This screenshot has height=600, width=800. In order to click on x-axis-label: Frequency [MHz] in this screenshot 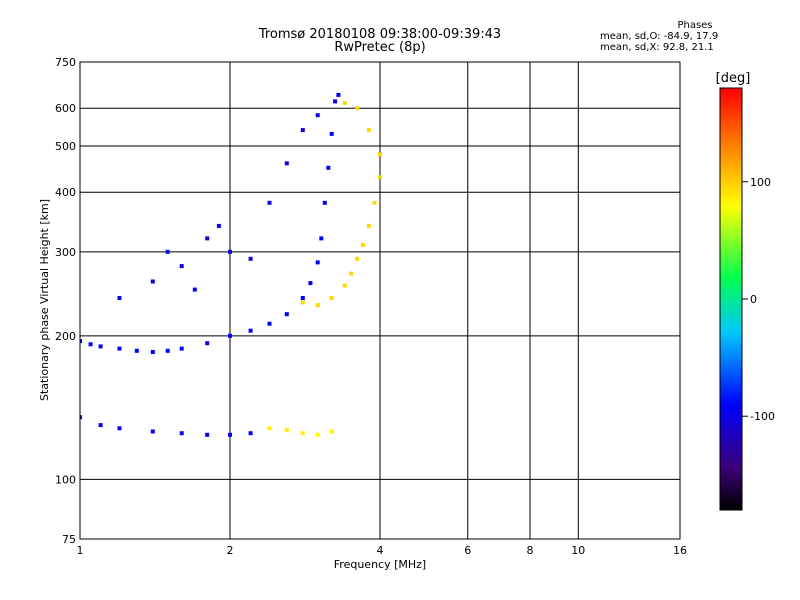, I will do `click(380, 564)`.